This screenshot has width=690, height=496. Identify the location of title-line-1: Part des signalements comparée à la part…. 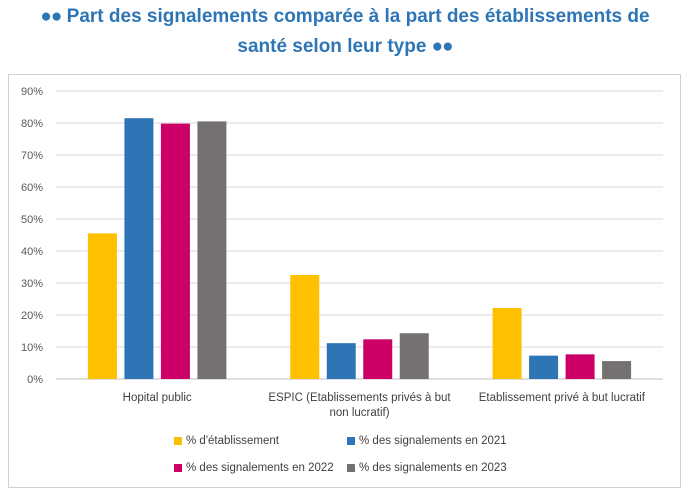
(358, 16).